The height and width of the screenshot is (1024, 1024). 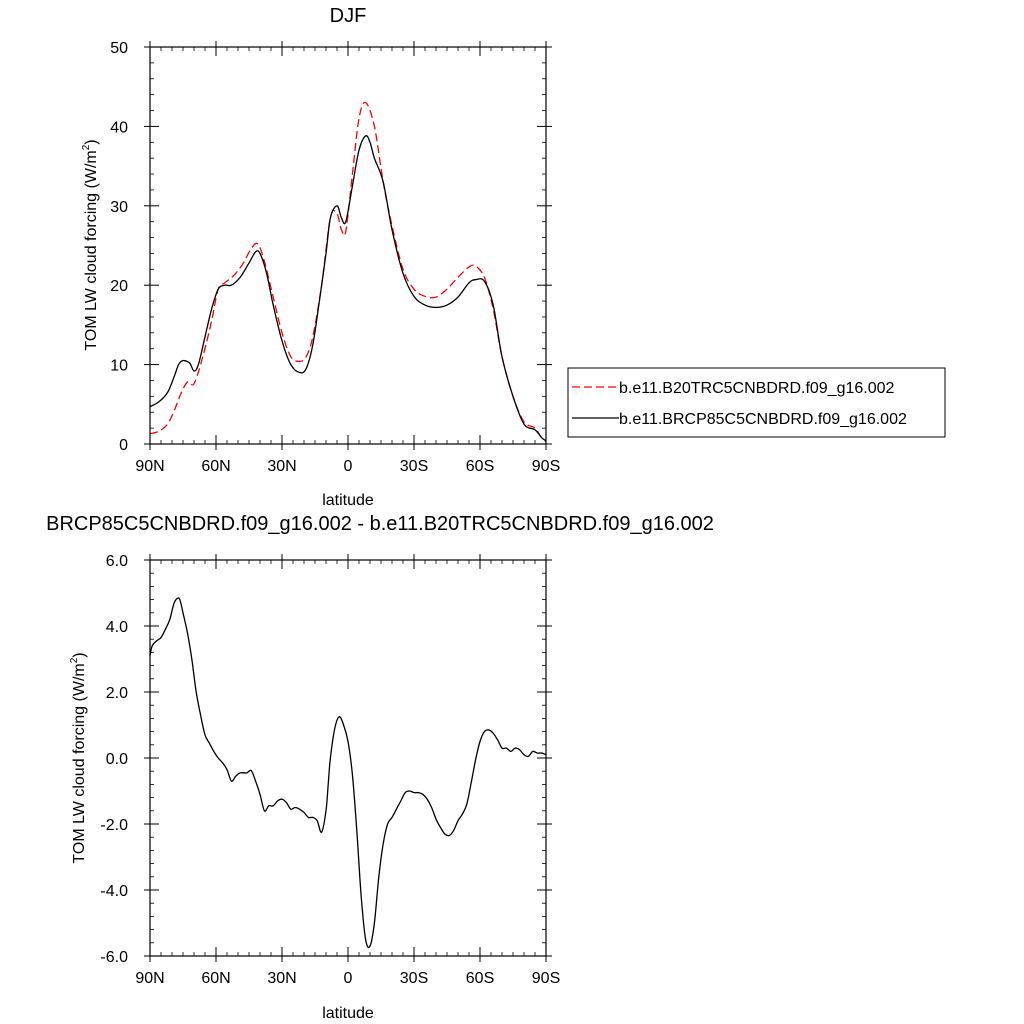 What do you see at coordinates (348, 500) in the screenshot?
I see `top-x-axis-label: latitude` at bounding box center [348, 500].